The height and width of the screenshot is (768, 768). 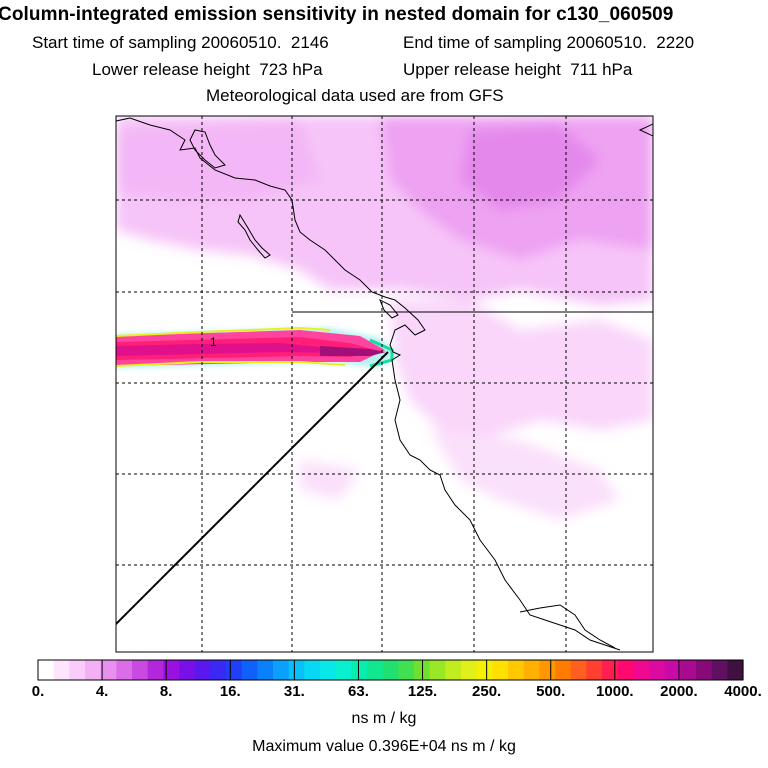 I want to click on colorbar-label: 16., so click(x=230, y=691).